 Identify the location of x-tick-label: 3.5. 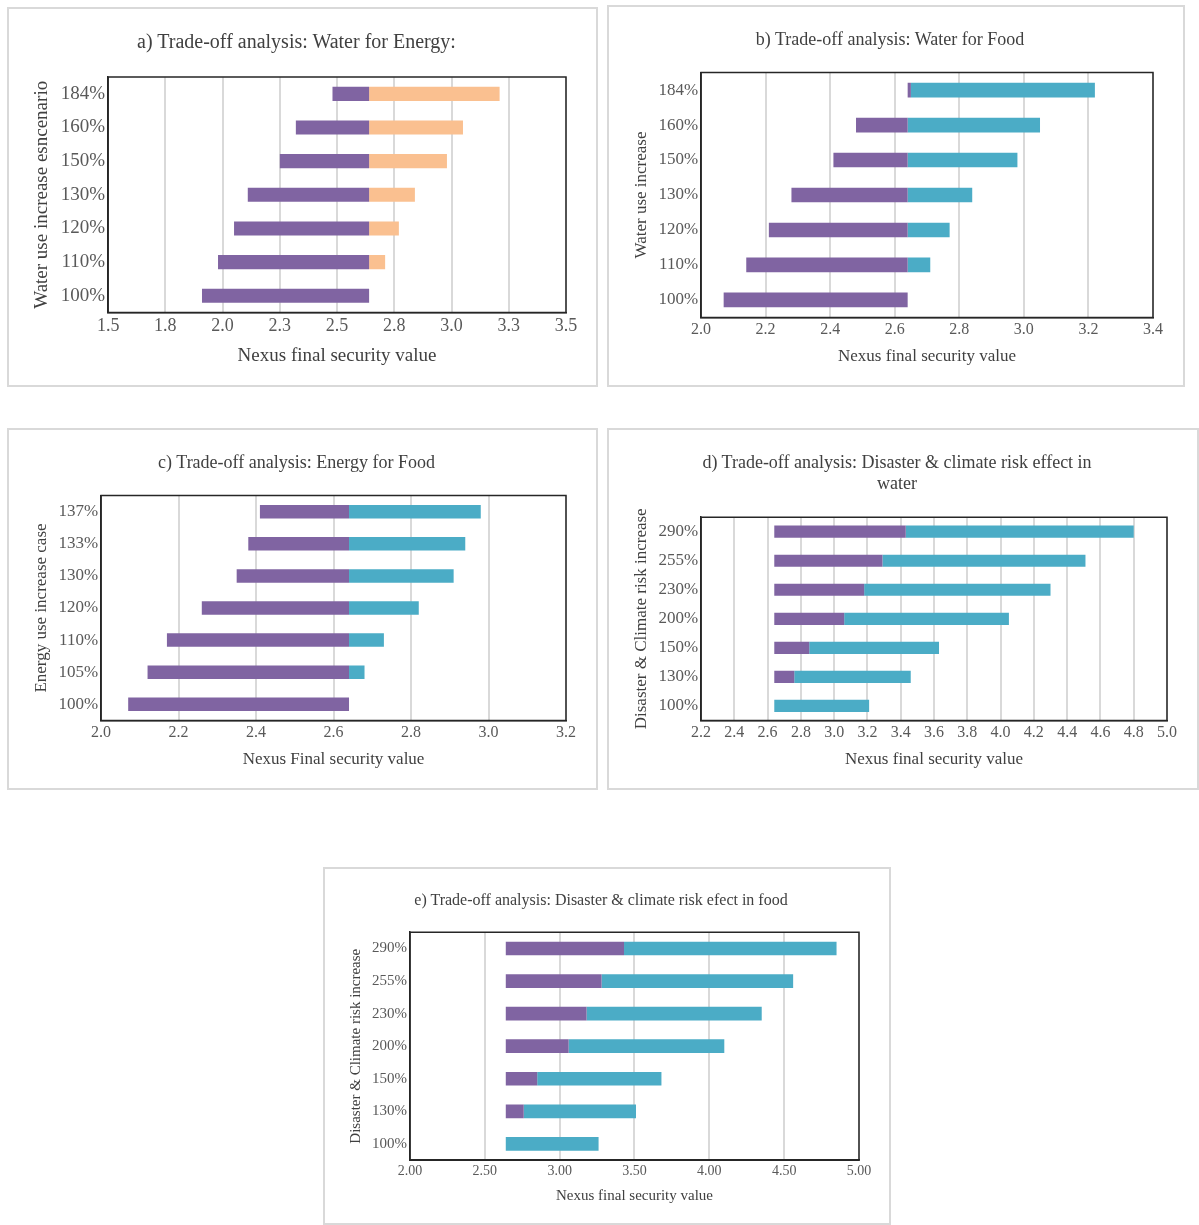
(566, 325).